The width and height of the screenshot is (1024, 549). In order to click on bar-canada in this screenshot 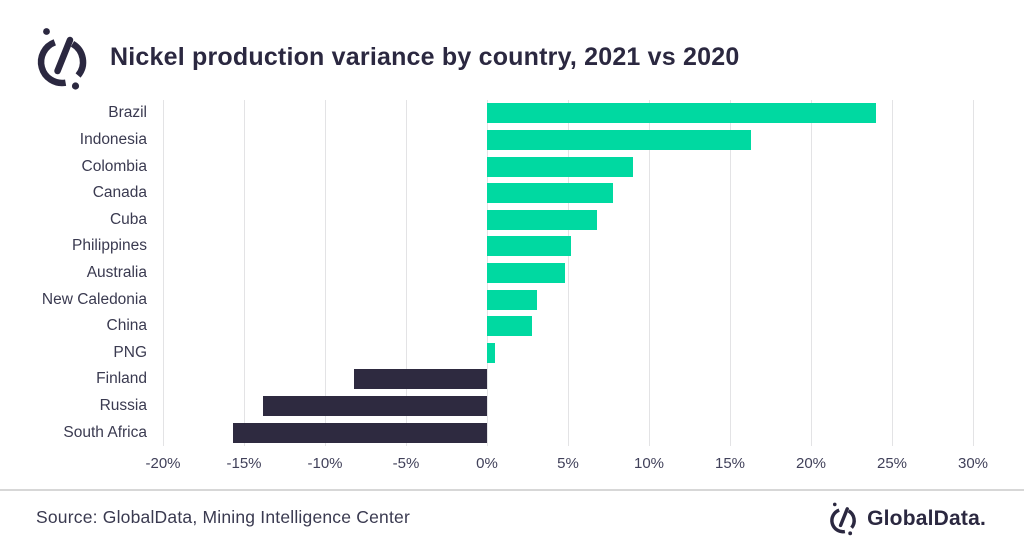, I will do `click(550, 193)`.